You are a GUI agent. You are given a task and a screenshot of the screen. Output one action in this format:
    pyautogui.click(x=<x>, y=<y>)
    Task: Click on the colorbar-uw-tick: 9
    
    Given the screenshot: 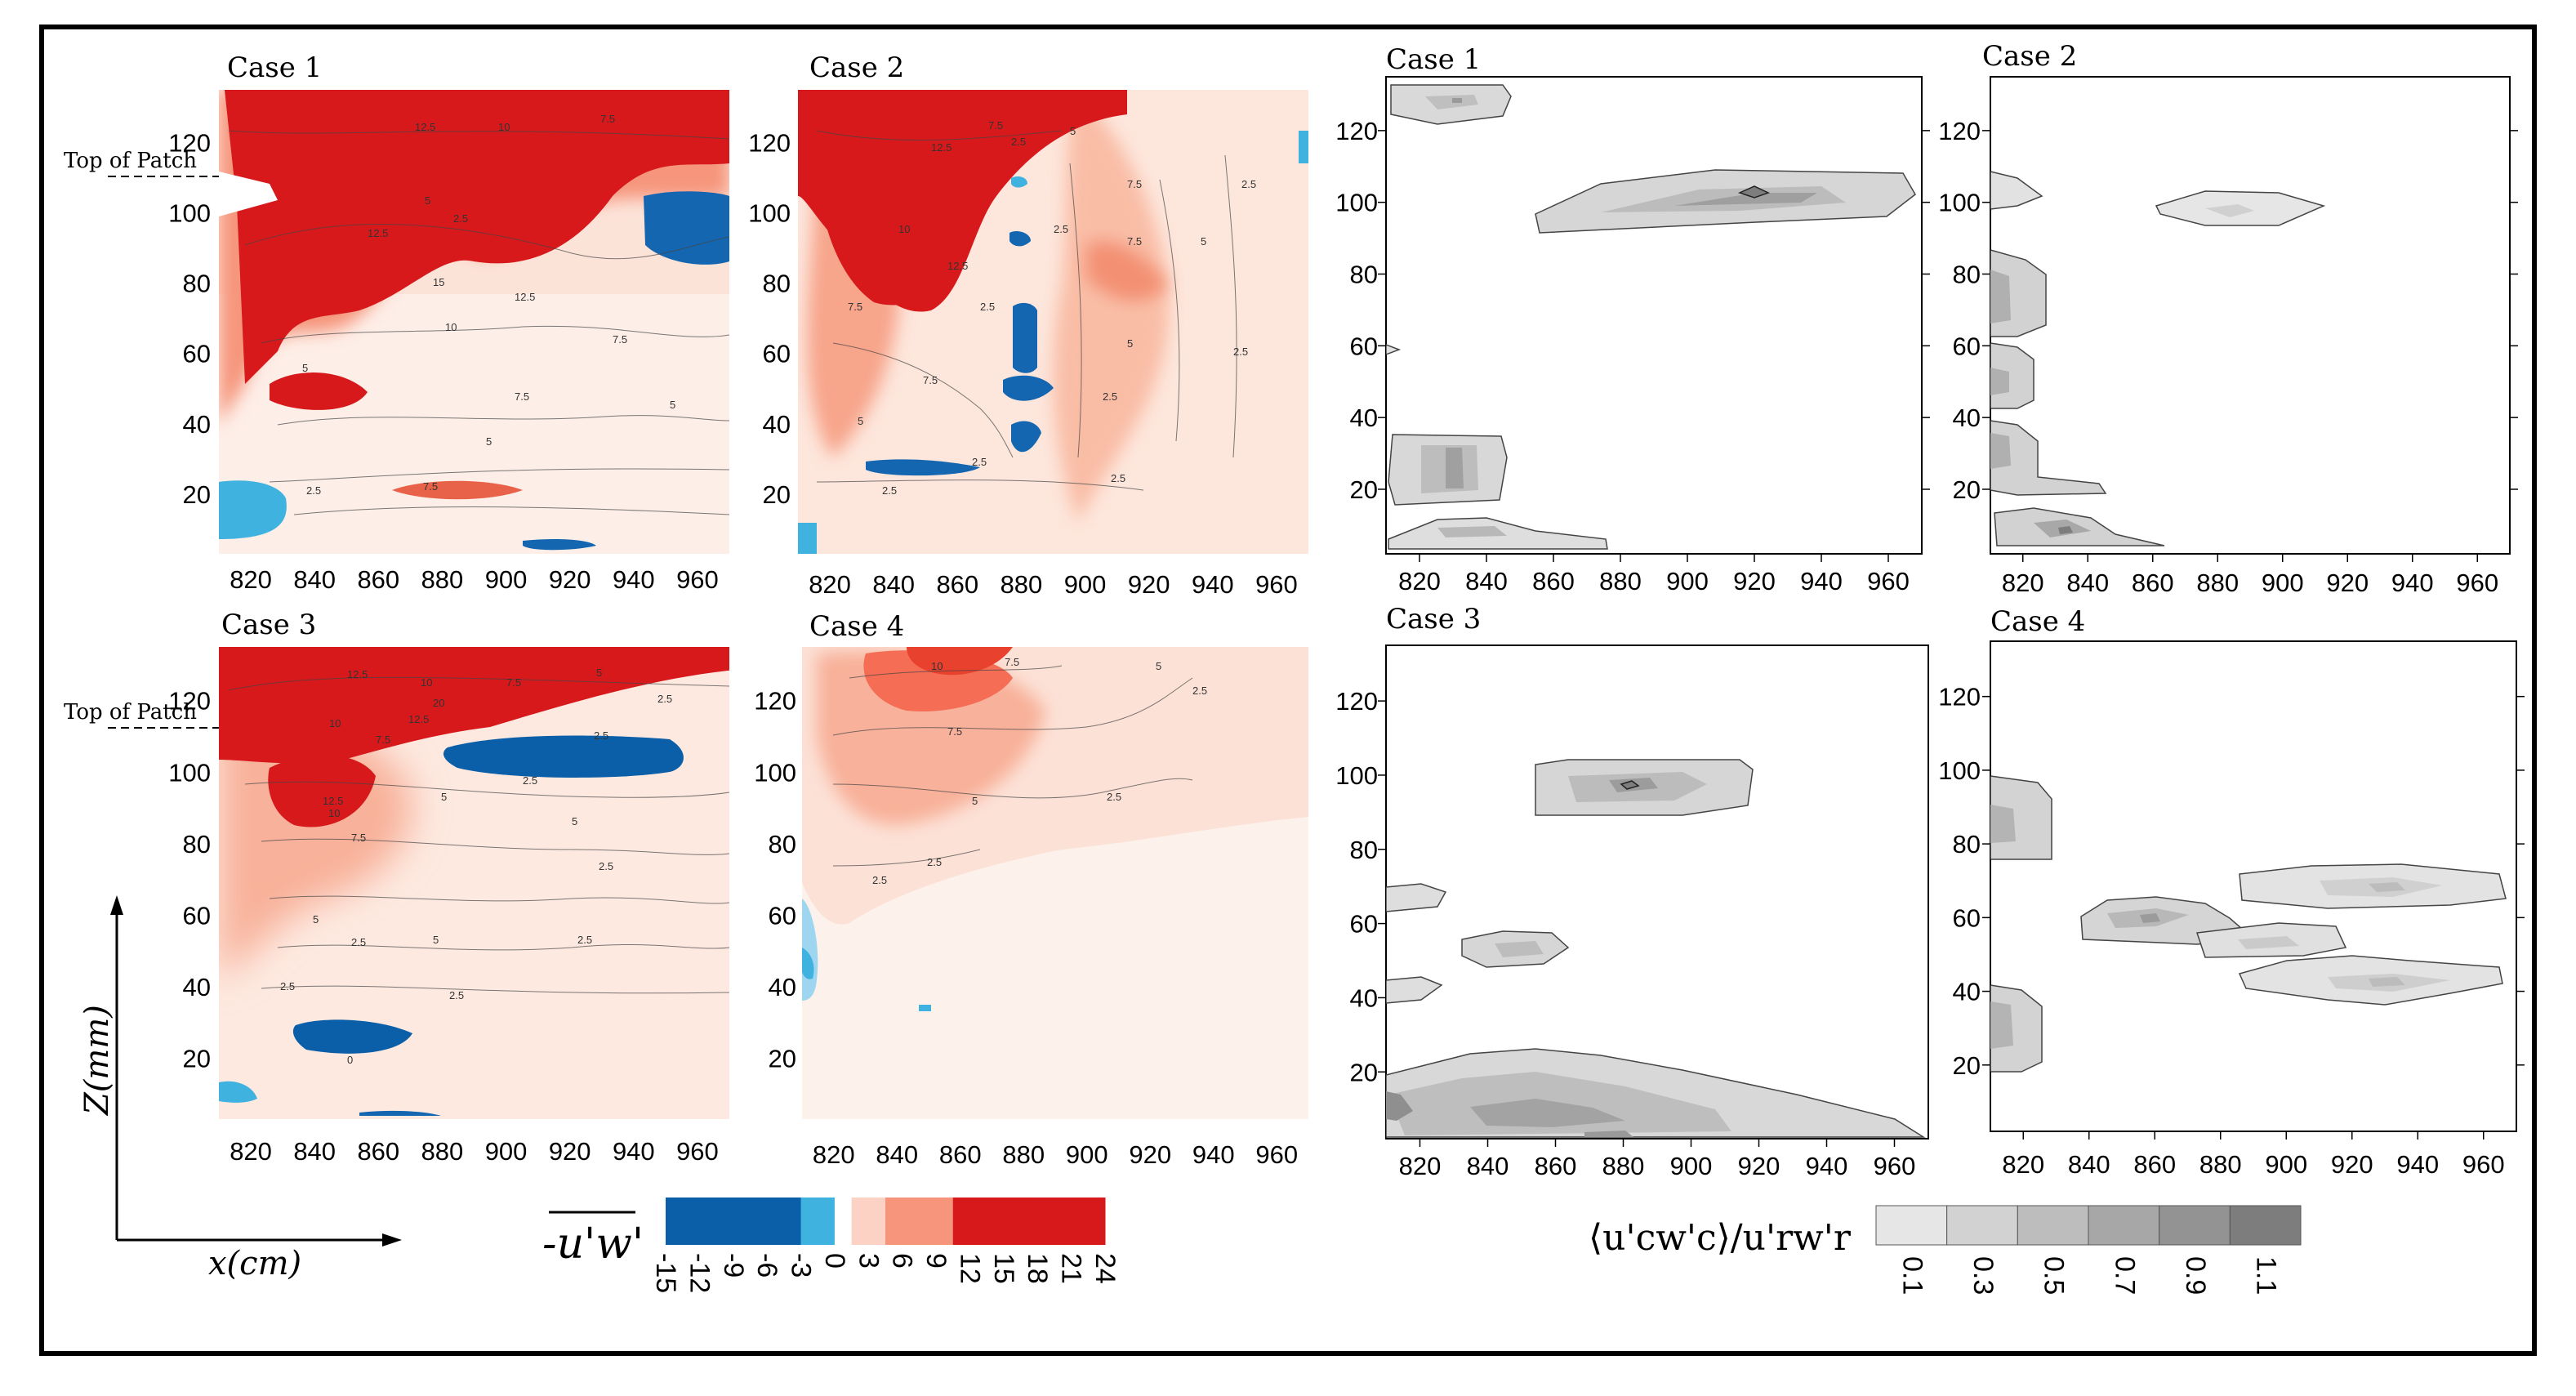 What is the action you would take?
    pyautogui.click(x=936, y=1261)
    